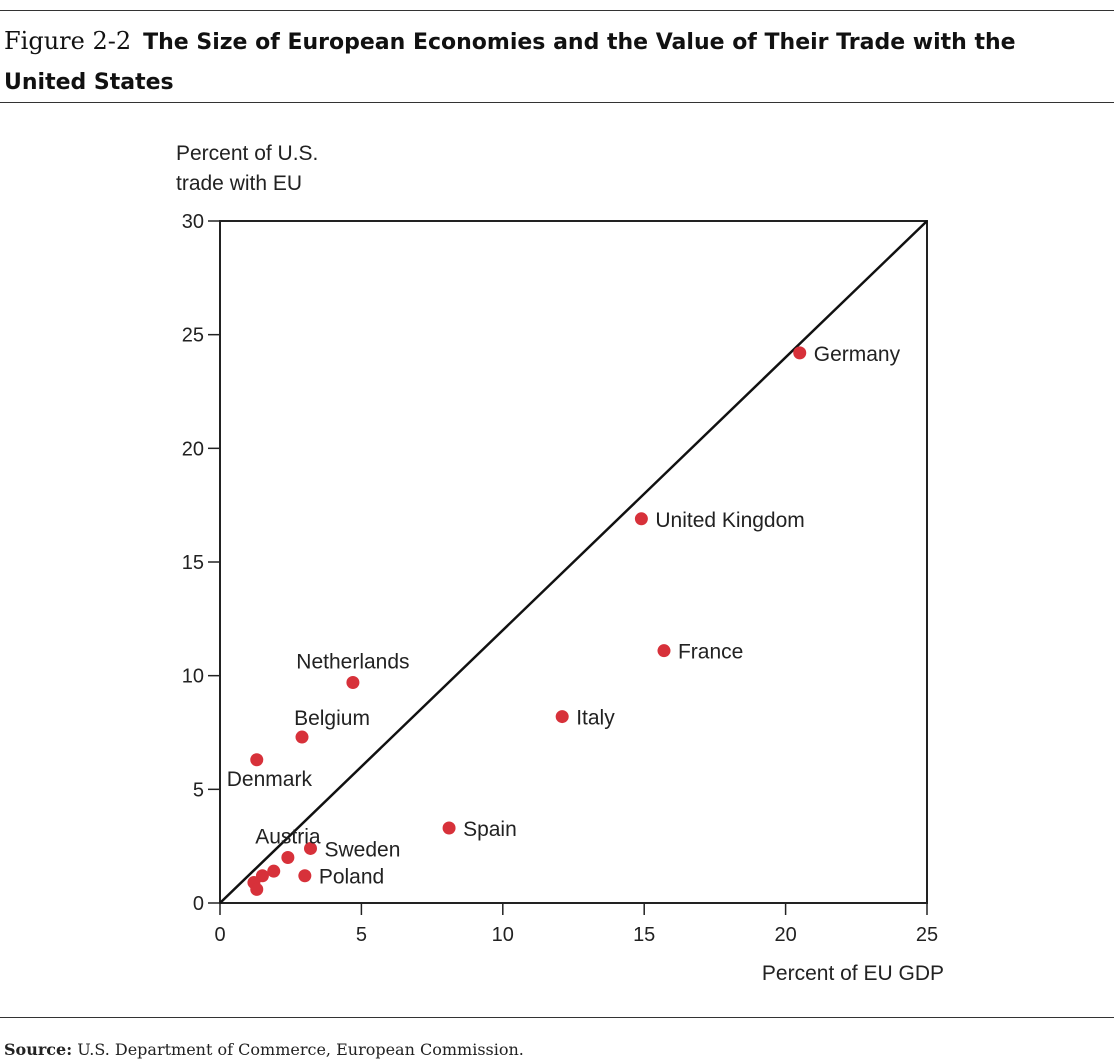 This screenshot has width=1120, height=1064. What do you see at coordinates (193, 222) in the screenshot?
I see `y-tick-label-6: 30` at bounding box center [193, 222].